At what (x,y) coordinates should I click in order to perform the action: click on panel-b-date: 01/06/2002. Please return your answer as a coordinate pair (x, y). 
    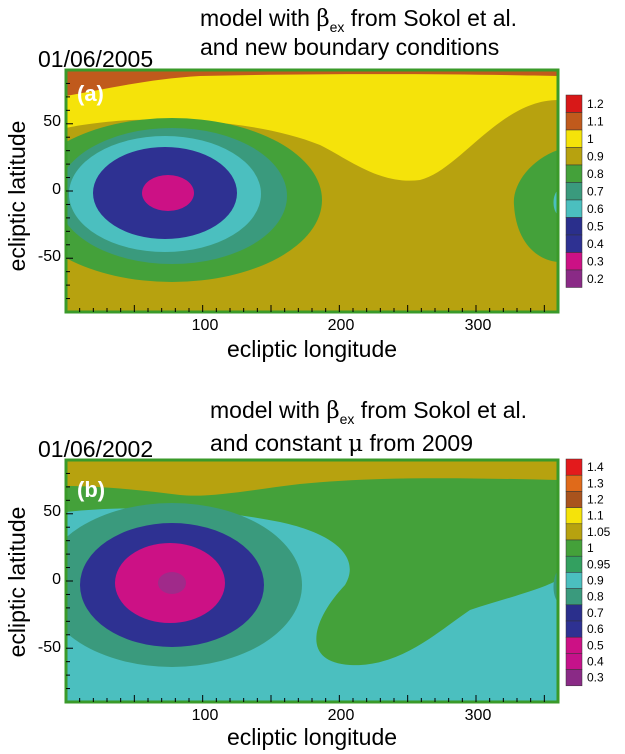
    Looking at the image, I should click on (95, 449).